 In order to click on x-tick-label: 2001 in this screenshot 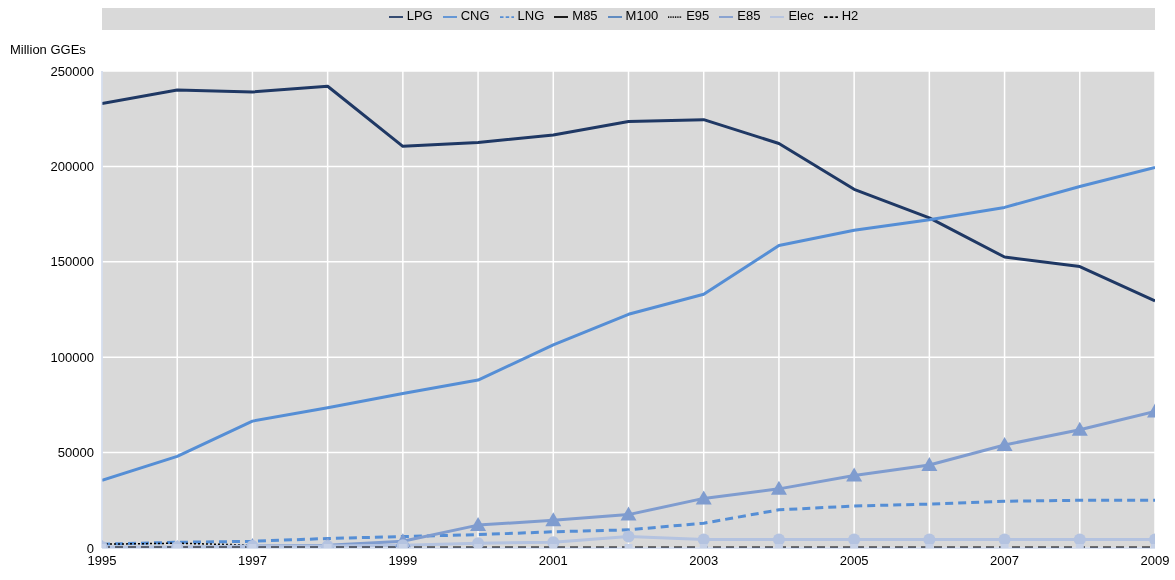, I will do `click(553, 561)`.